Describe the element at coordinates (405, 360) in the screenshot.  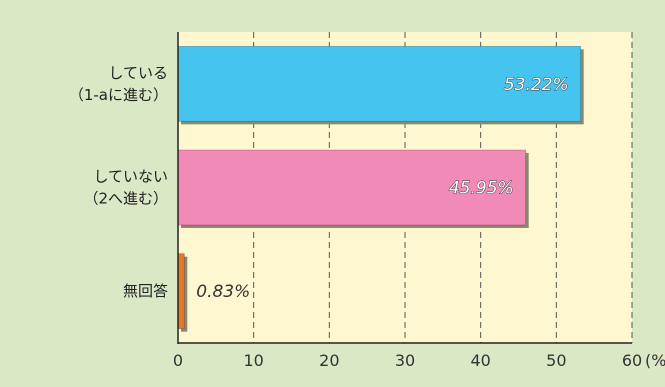
I see `x-tick-label: 30` at that location.